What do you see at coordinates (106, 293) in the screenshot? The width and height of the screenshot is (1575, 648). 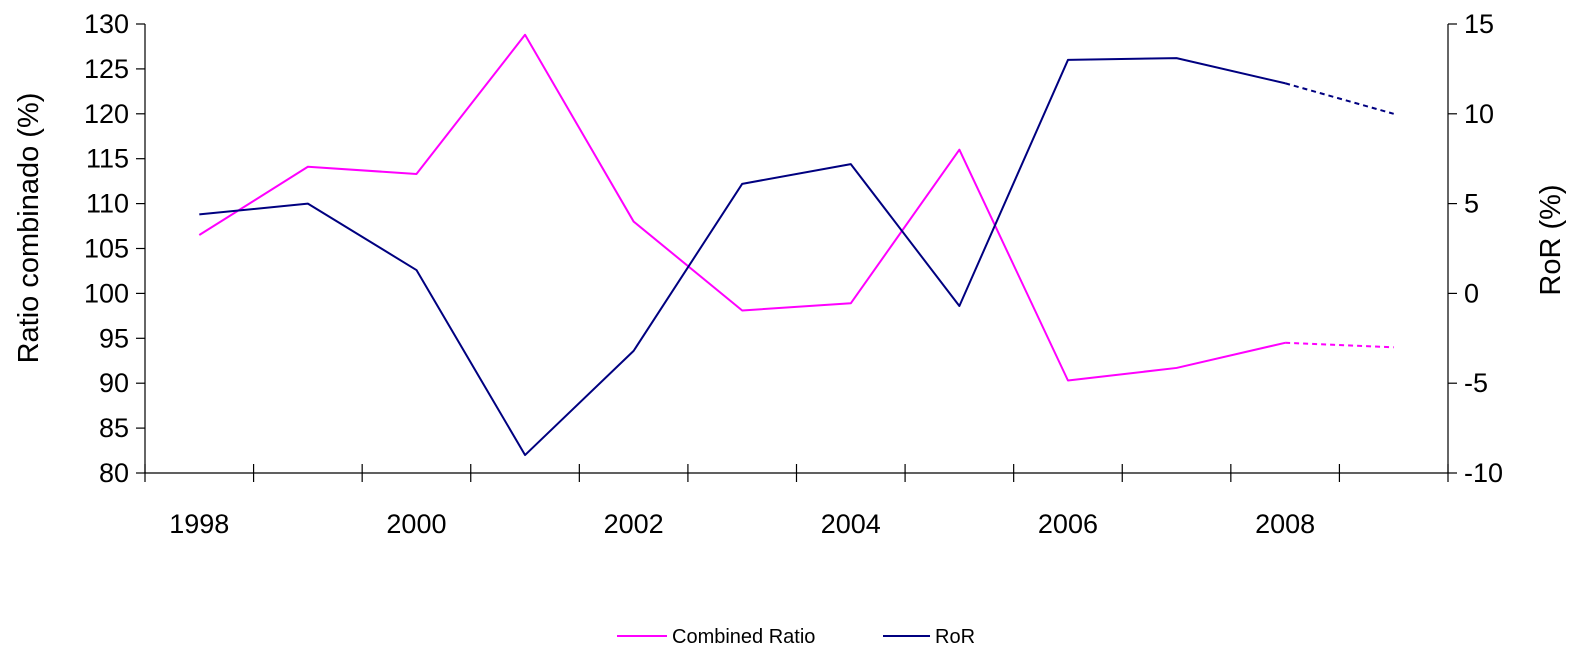 I see `left-tick-label: 100` at bounding box center [106, 293].